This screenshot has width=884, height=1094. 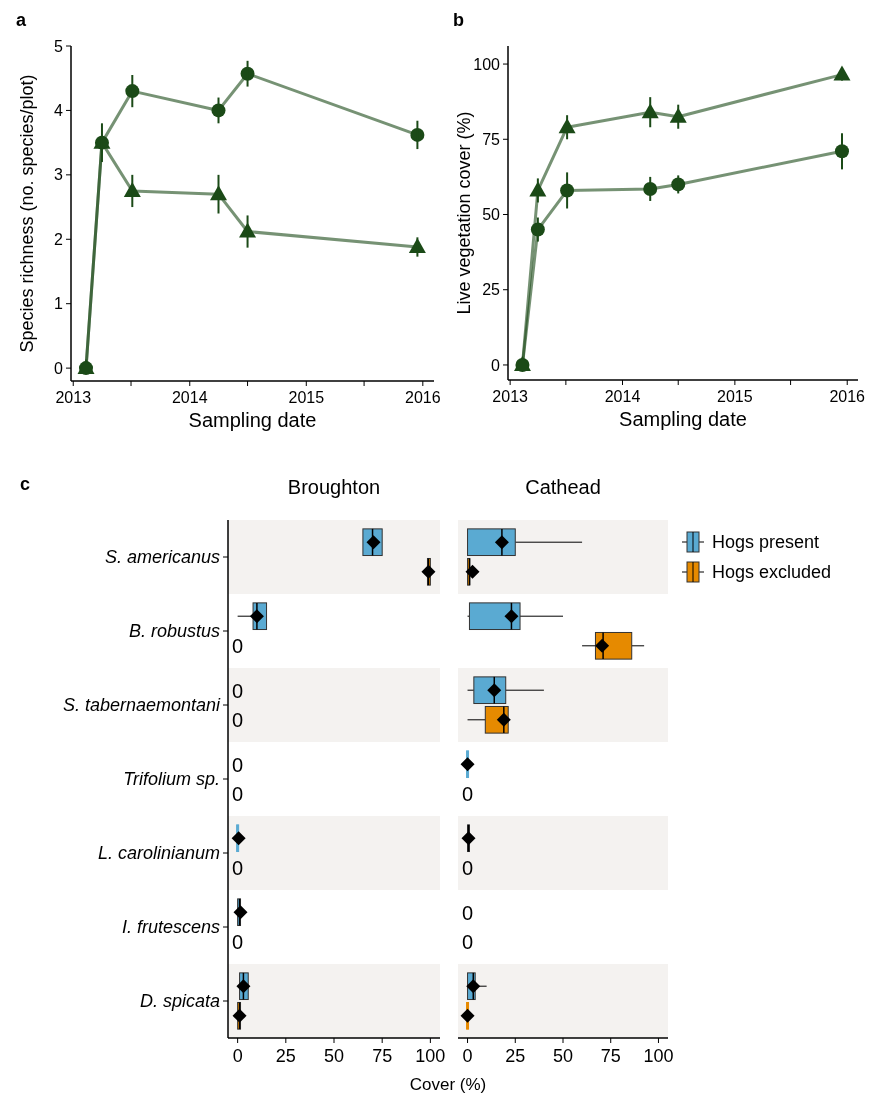 What do you see at coordinates (59, 304) in the screenshot?
I see `y-tick-label: 1` at bounding box center [59, 304].